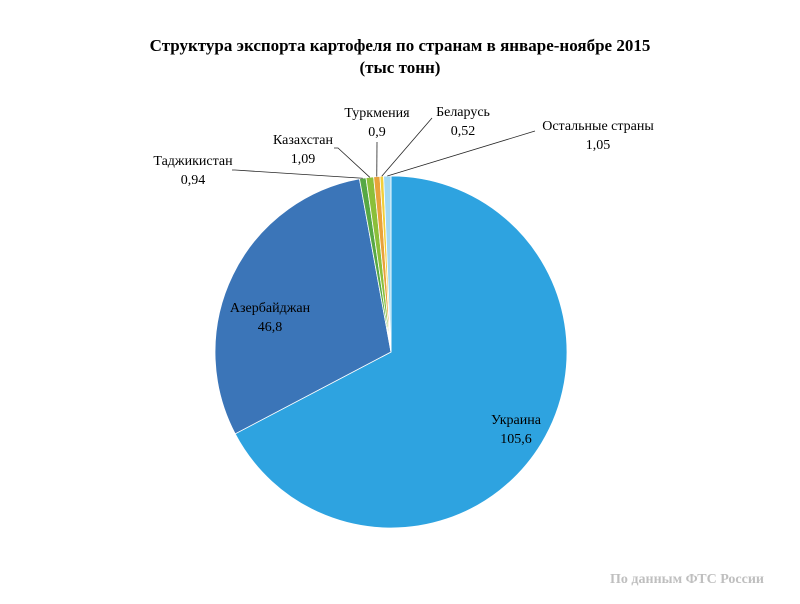  Describe the element at coordinates (463, 131) in the screenshot. I see `slice-value-5: 0,52` at that location.